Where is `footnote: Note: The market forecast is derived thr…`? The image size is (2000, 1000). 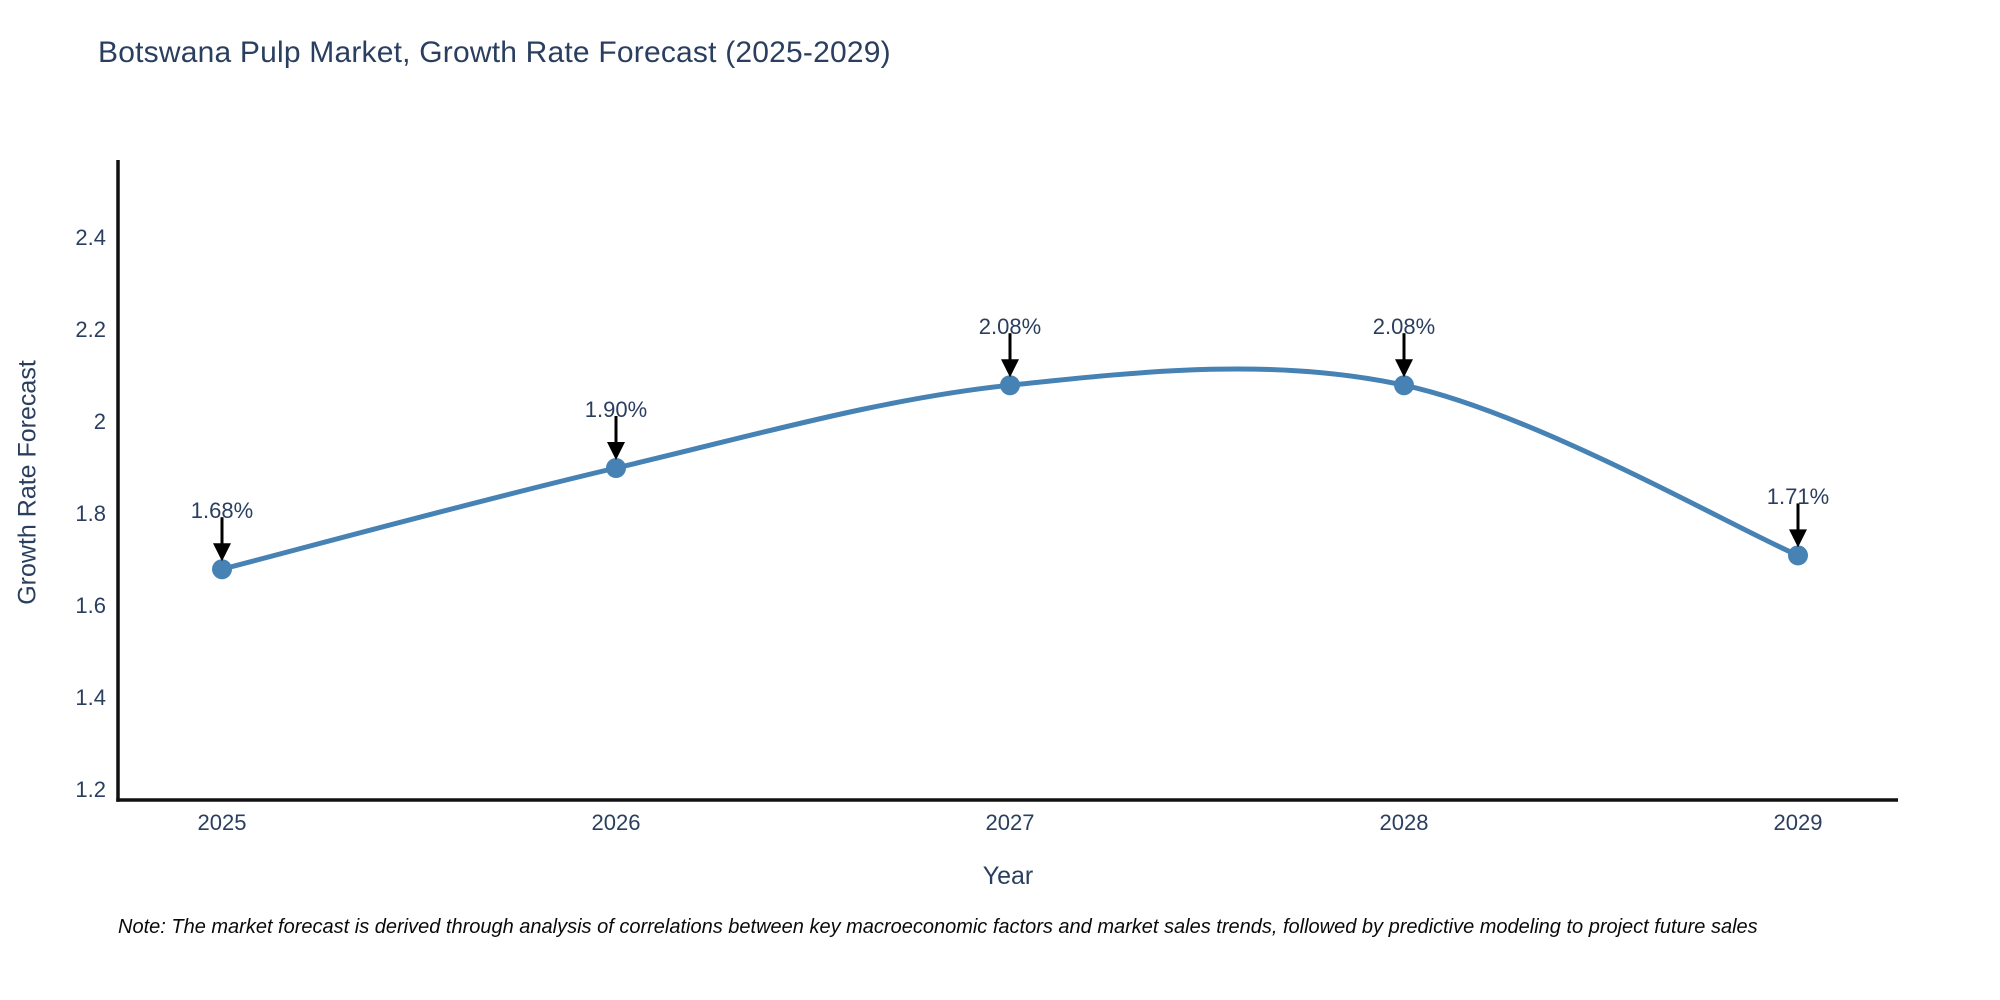
footnote: Note: The market forecast is derived thr… is located at coordinates (938, 927).